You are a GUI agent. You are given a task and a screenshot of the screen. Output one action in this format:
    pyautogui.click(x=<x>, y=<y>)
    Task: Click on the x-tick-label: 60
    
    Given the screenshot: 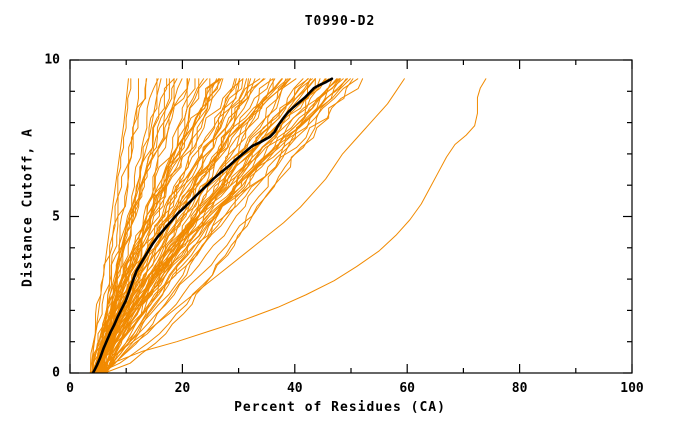 What is the action you would take?
    pyautogui.click(x=407, y=388)
    